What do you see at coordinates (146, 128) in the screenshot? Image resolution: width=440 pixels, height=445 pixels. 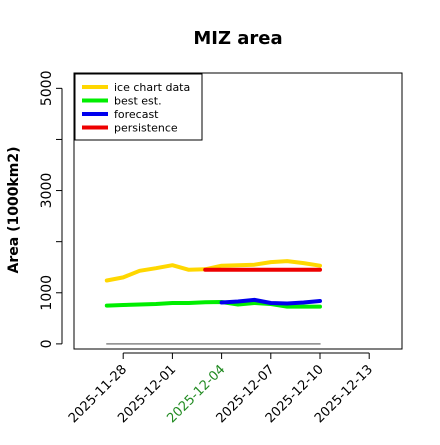 I see `legend-label: persistence` at bounding box center [146, 128].